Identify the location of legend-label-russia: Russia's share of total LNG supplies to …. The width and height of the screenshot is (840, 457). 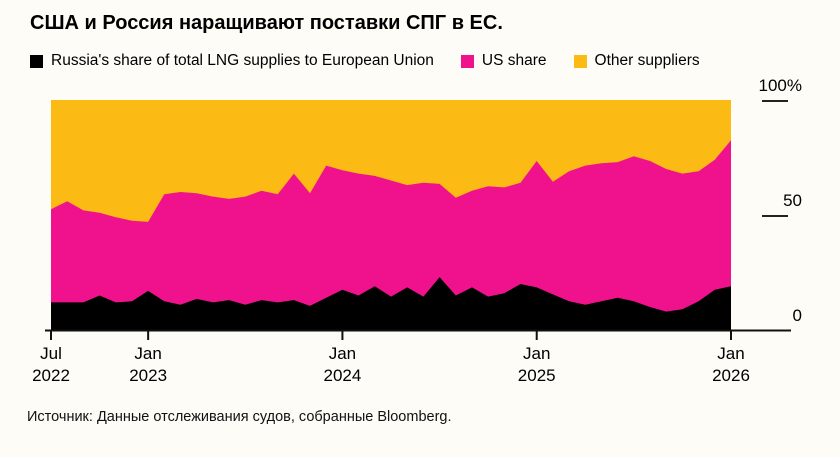
(242, 60).